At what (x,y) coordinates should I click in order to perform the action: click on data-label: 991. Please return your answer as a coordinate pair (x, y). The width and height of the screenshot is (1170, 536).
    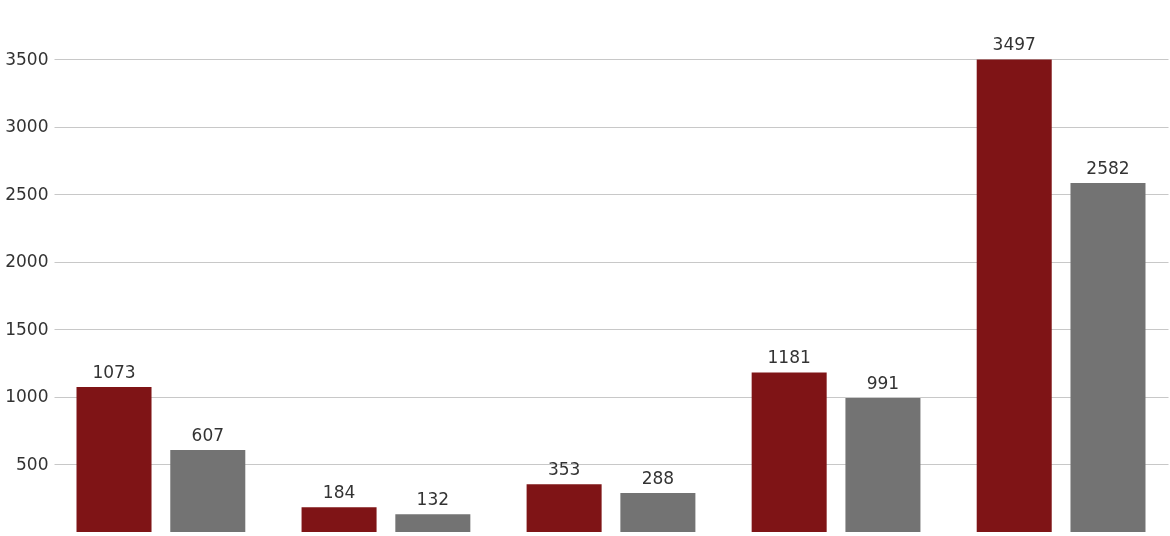
    Looking at the image, I should click on (883, 383).